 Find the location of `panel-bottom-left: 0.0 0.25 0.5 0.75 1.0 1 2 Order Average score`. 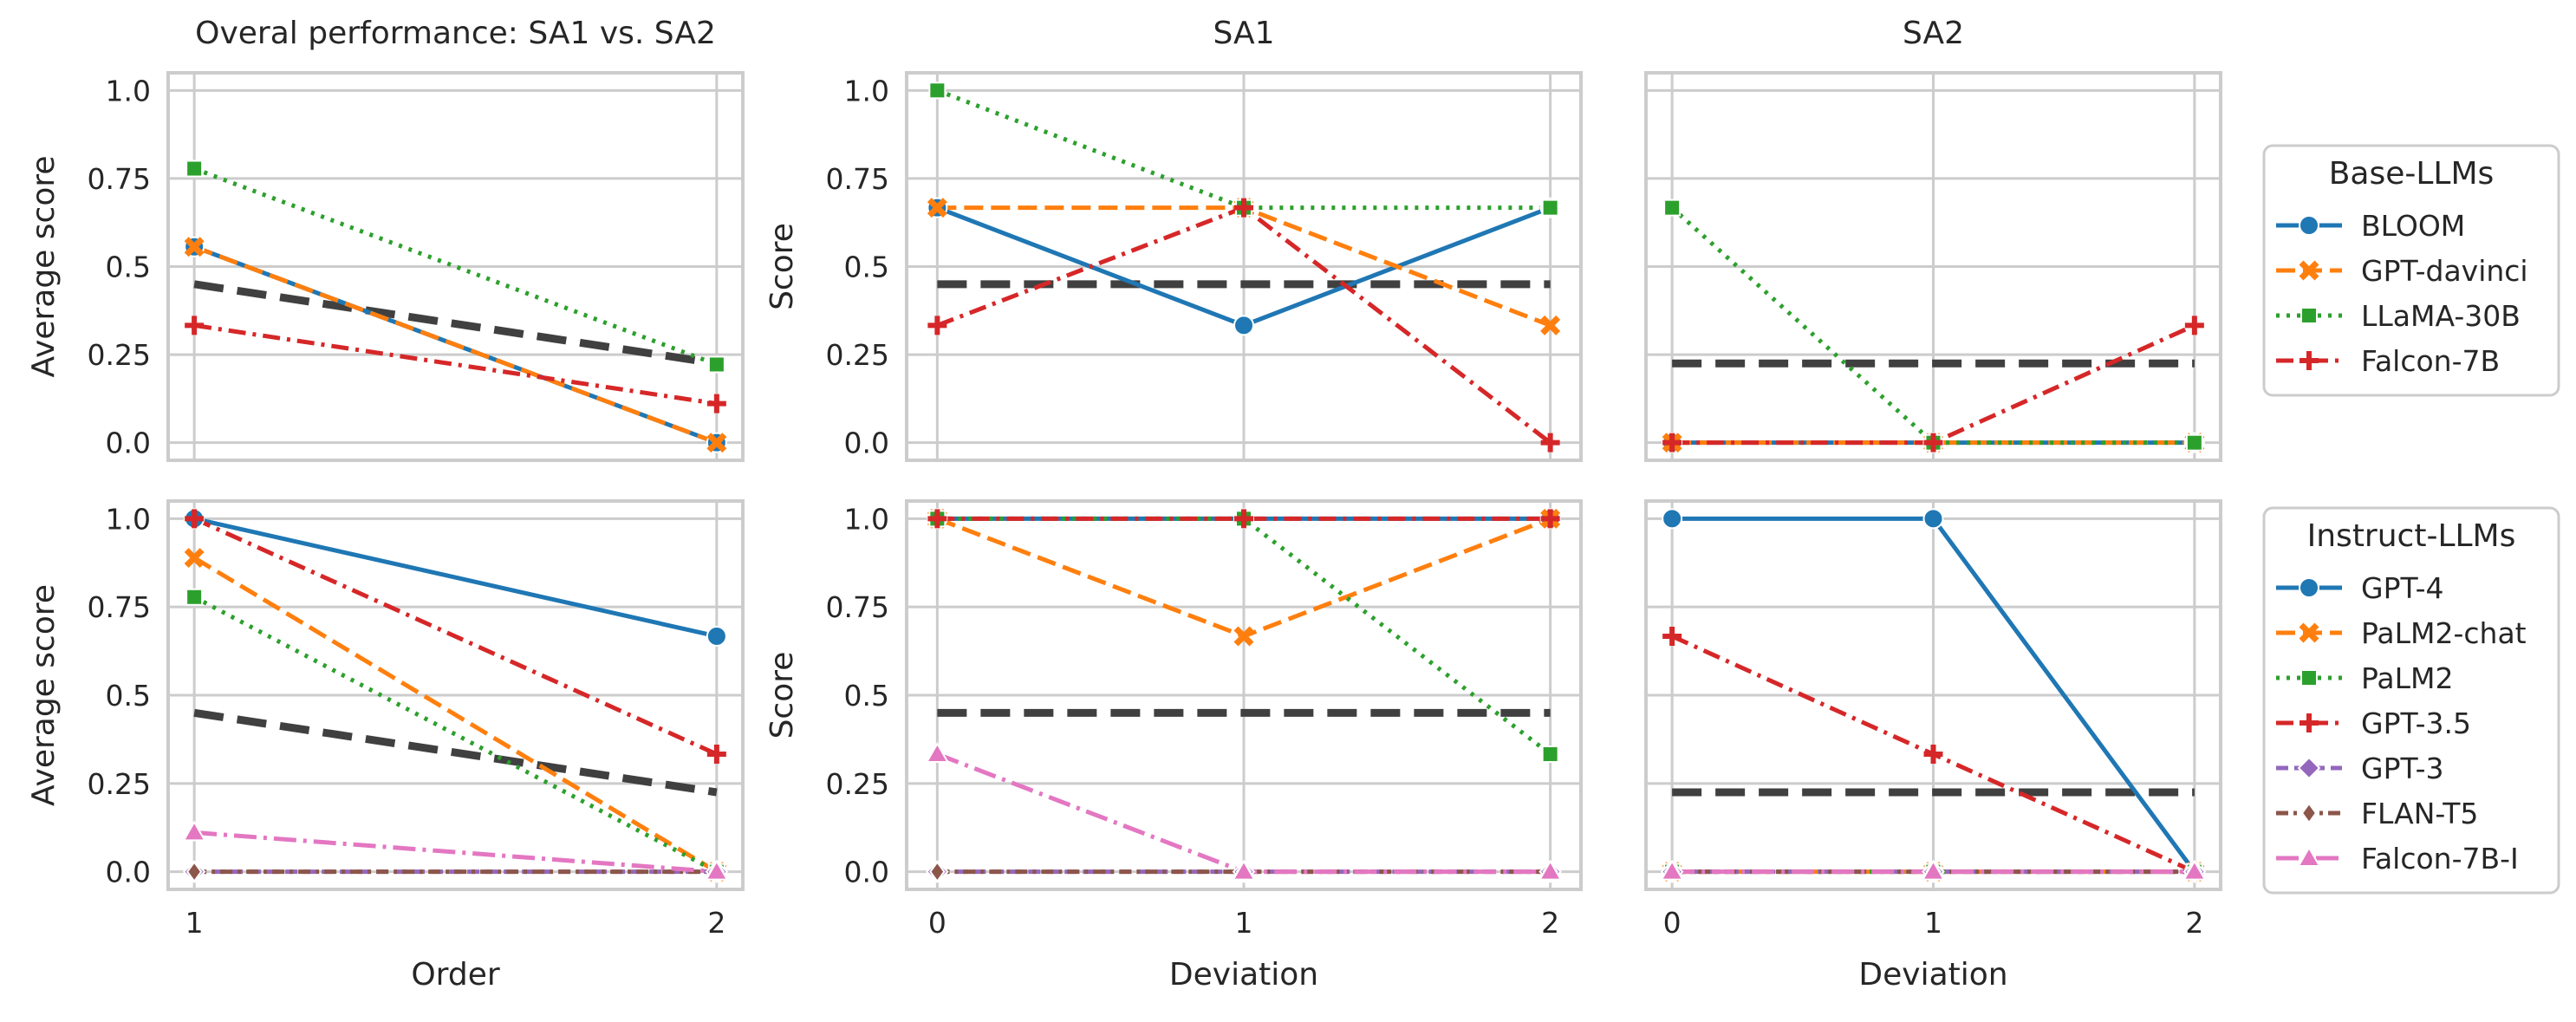

panel-bottom-left: 0.0 0.25 0.5 0.75 1.0 1 2 Order Average score is located at coordinates (385, 746).